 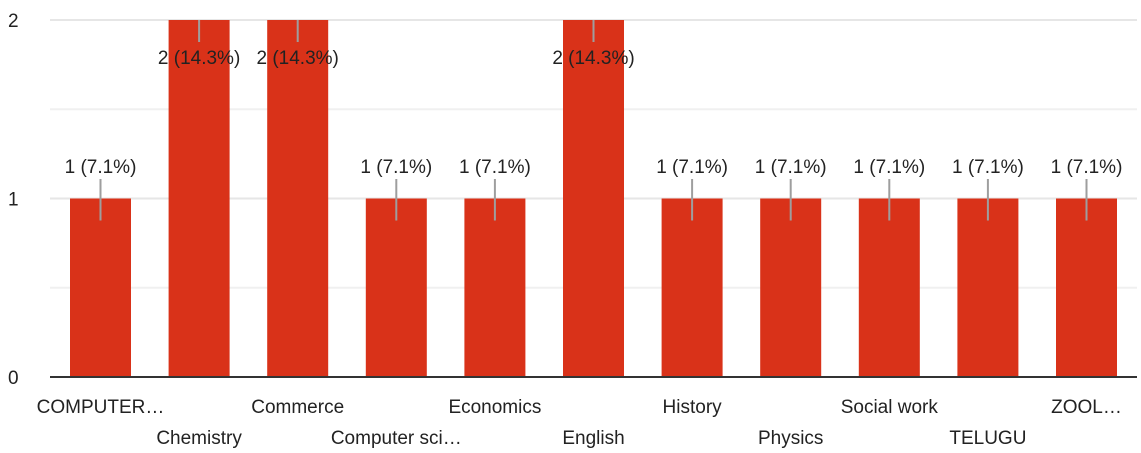 What do you see at coordinates (494, 407) in the screenshot?
I see `x-category-label: Economics` at bounding box center [494, 407].